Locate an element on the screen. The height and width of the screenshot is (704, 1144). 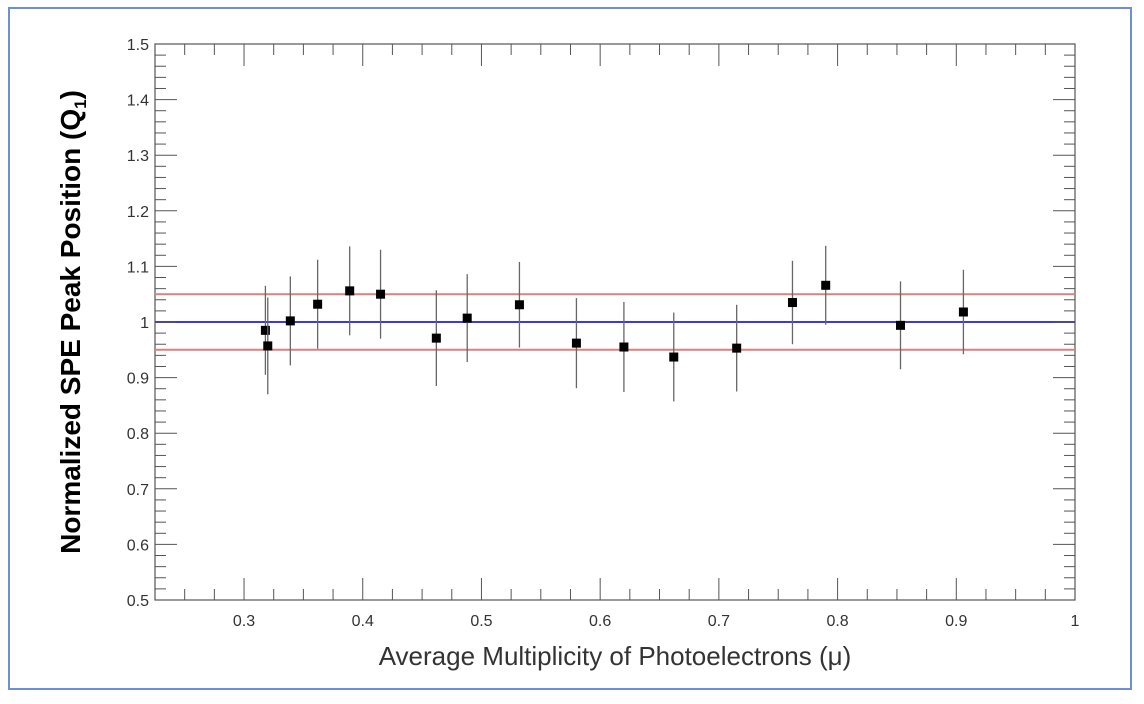
y-tick-label: 0.5 is located at coordinates (138, 601).